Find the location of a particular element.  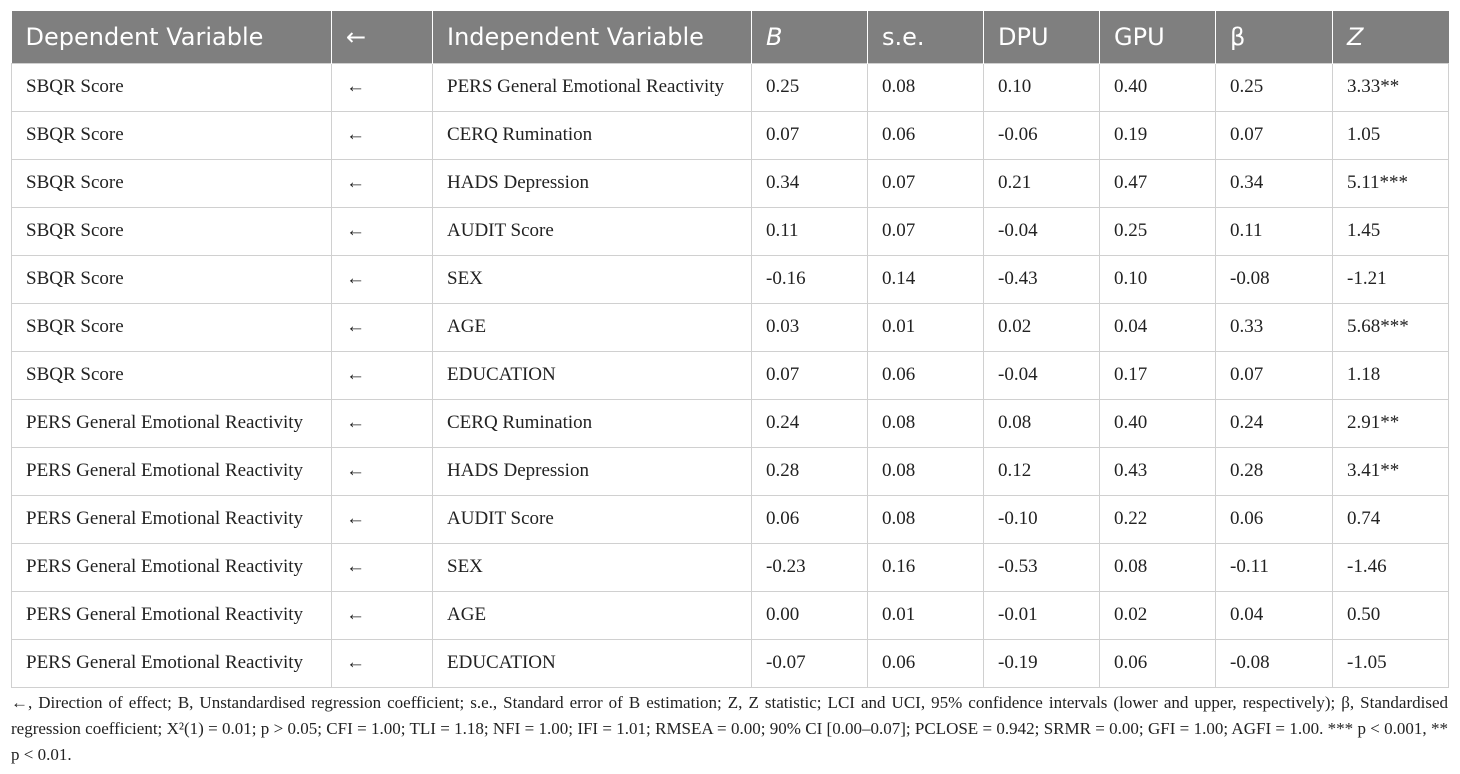

cell-gpu: 0.47 is located at coordinates (1157, 183).